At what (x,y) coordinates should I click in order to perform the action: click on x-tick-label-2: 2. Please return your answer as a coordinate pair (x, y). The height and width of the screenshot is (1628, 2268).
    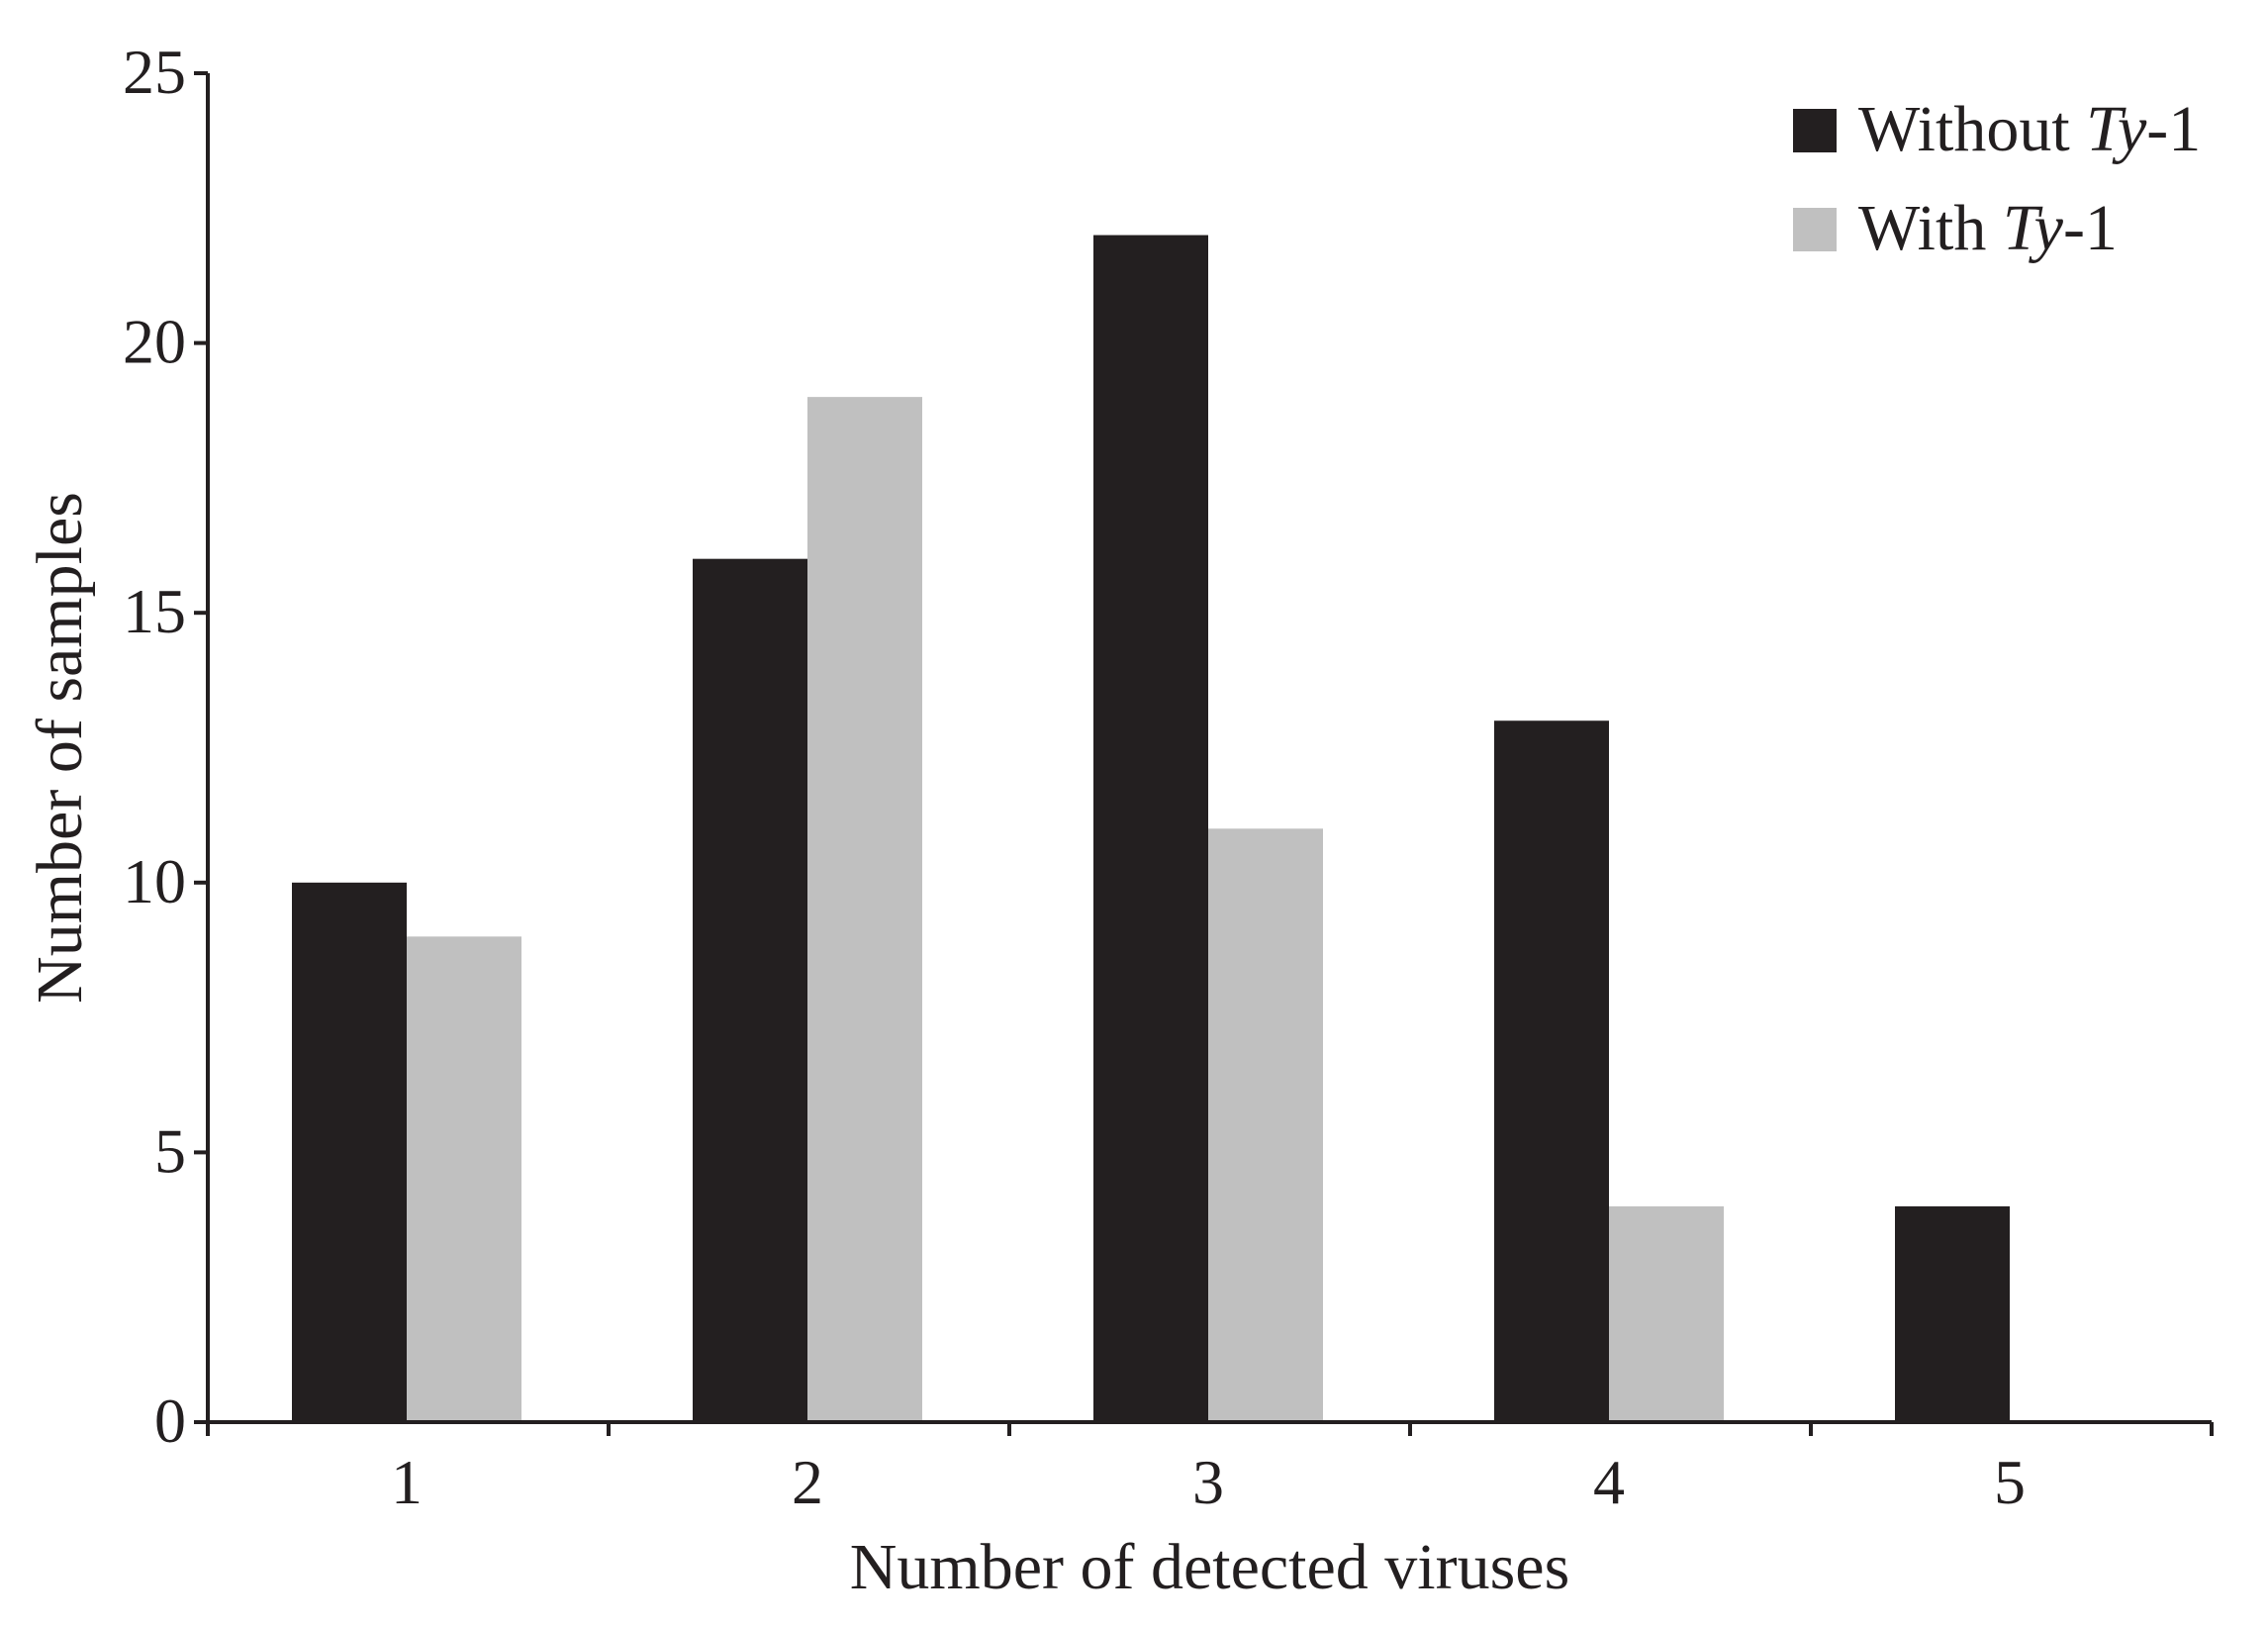
    Looking at the image, I should click on (808, 1482).